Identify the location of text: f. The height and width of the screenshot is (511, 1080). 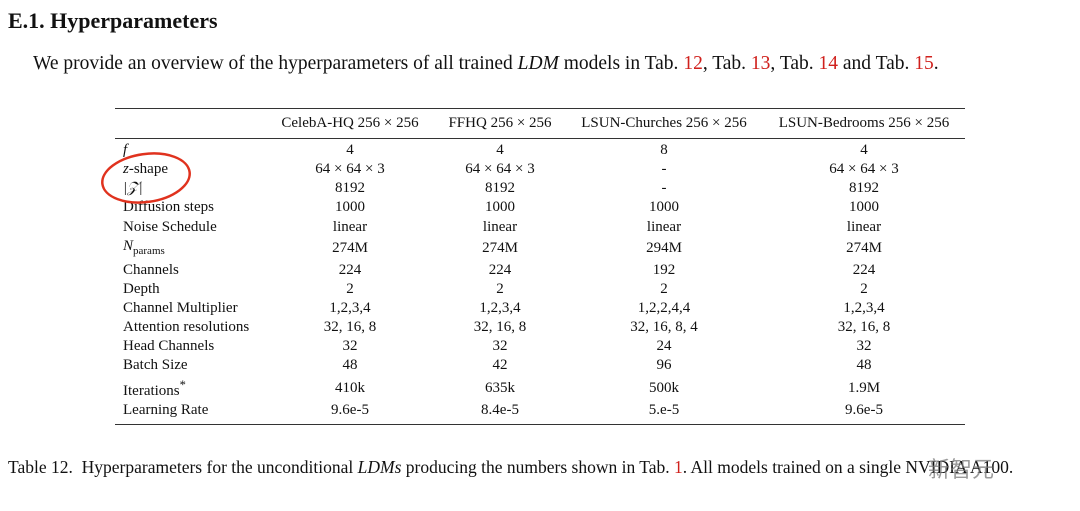
(125, 150).